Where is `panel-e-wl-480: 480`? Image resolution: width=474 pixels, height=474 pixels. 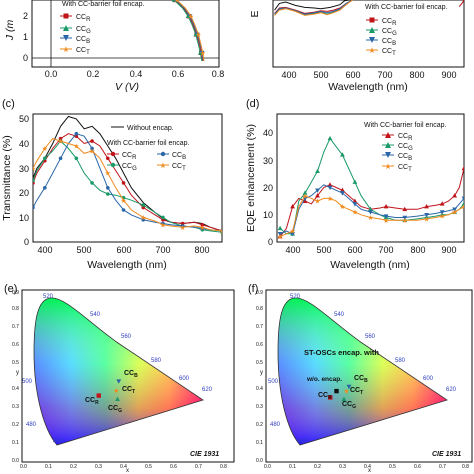
panel-e-wl-480: 480 is located at coordinates (31, 425).